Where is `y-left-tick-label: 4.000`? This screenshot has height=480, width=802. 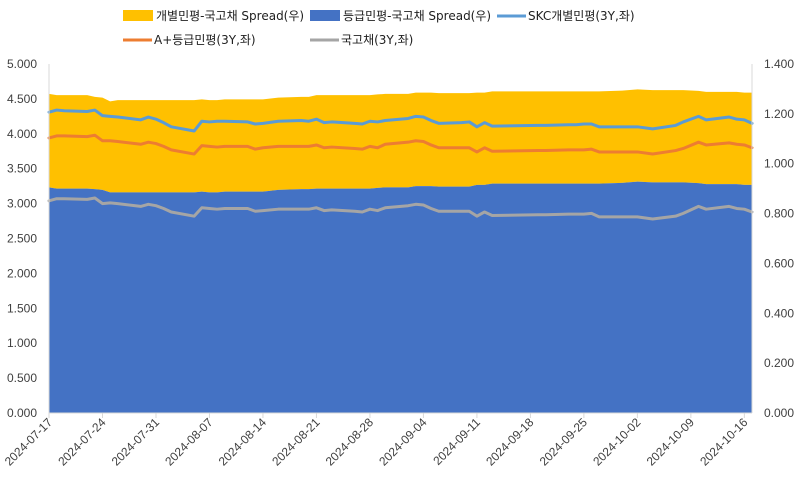 y-left-tick-label: 4.000 is located at coordinates (22, 134).